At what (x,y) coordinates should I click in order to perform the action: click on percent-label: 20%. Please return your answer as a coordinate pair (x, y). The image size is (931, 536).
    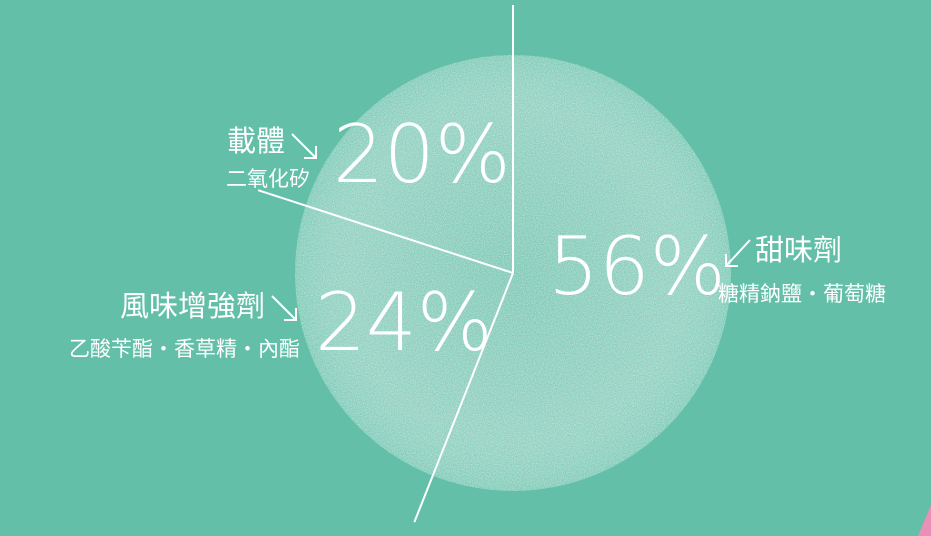
    Looking at the image, I should click on (422, 154).